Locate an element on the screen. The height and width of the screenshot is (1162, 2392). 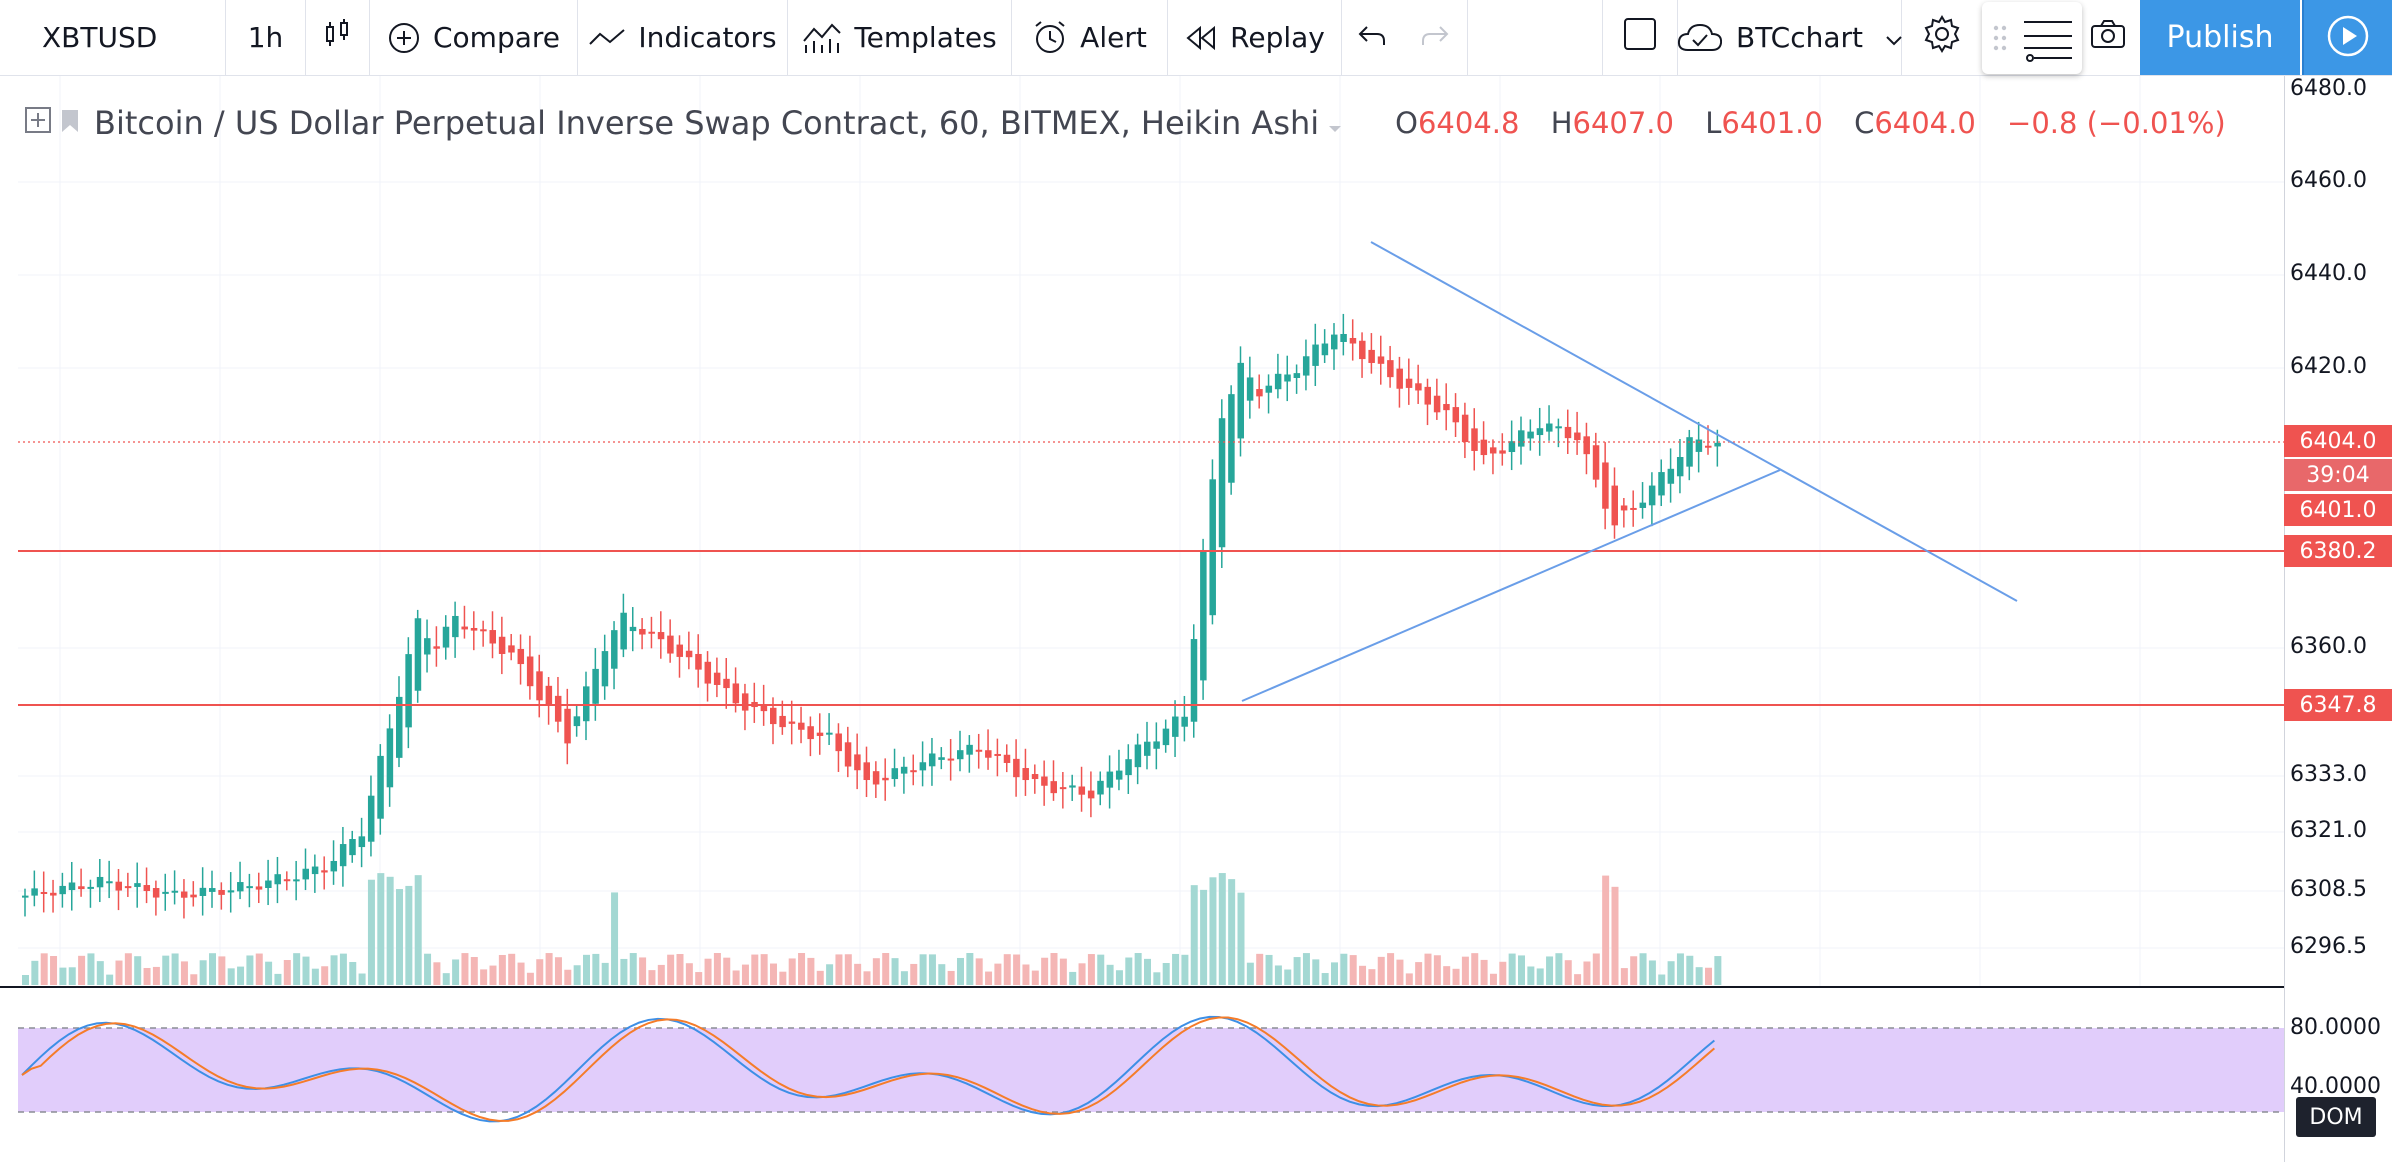
redo-button is located at coordinates (1435, 37).